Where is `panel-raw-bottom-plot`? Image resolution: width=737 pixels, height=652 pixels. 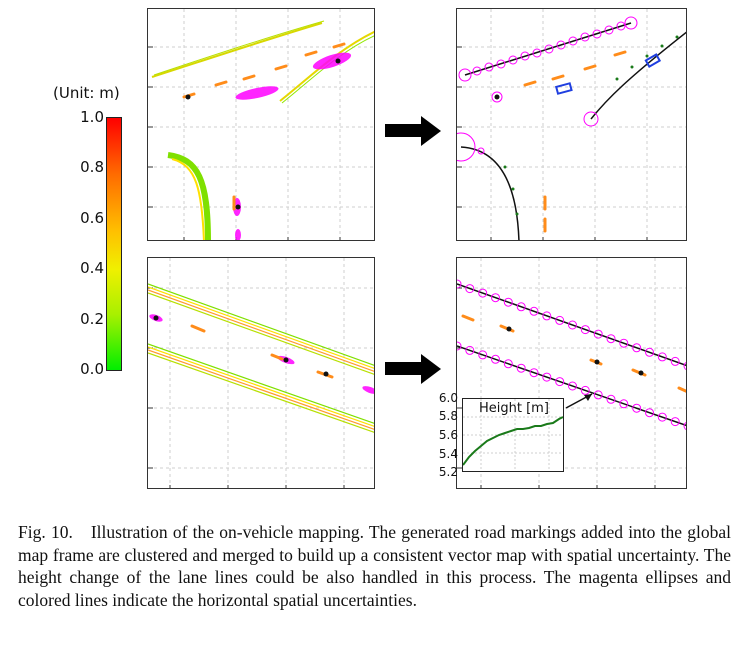 panel-raw-bottom-plot is located at coordinates (261, 373).